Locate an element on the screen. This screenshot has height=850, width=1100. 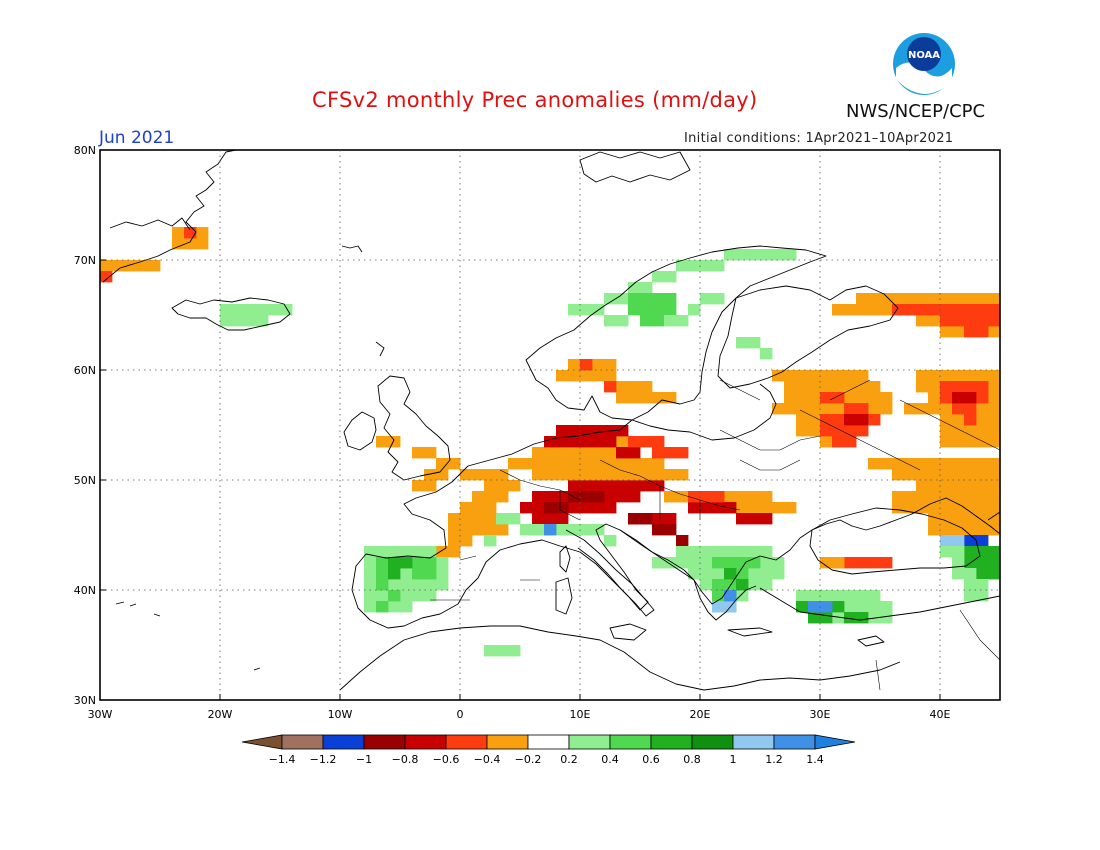
lon-tick-label: 20E is located at coordinates (700, 714).